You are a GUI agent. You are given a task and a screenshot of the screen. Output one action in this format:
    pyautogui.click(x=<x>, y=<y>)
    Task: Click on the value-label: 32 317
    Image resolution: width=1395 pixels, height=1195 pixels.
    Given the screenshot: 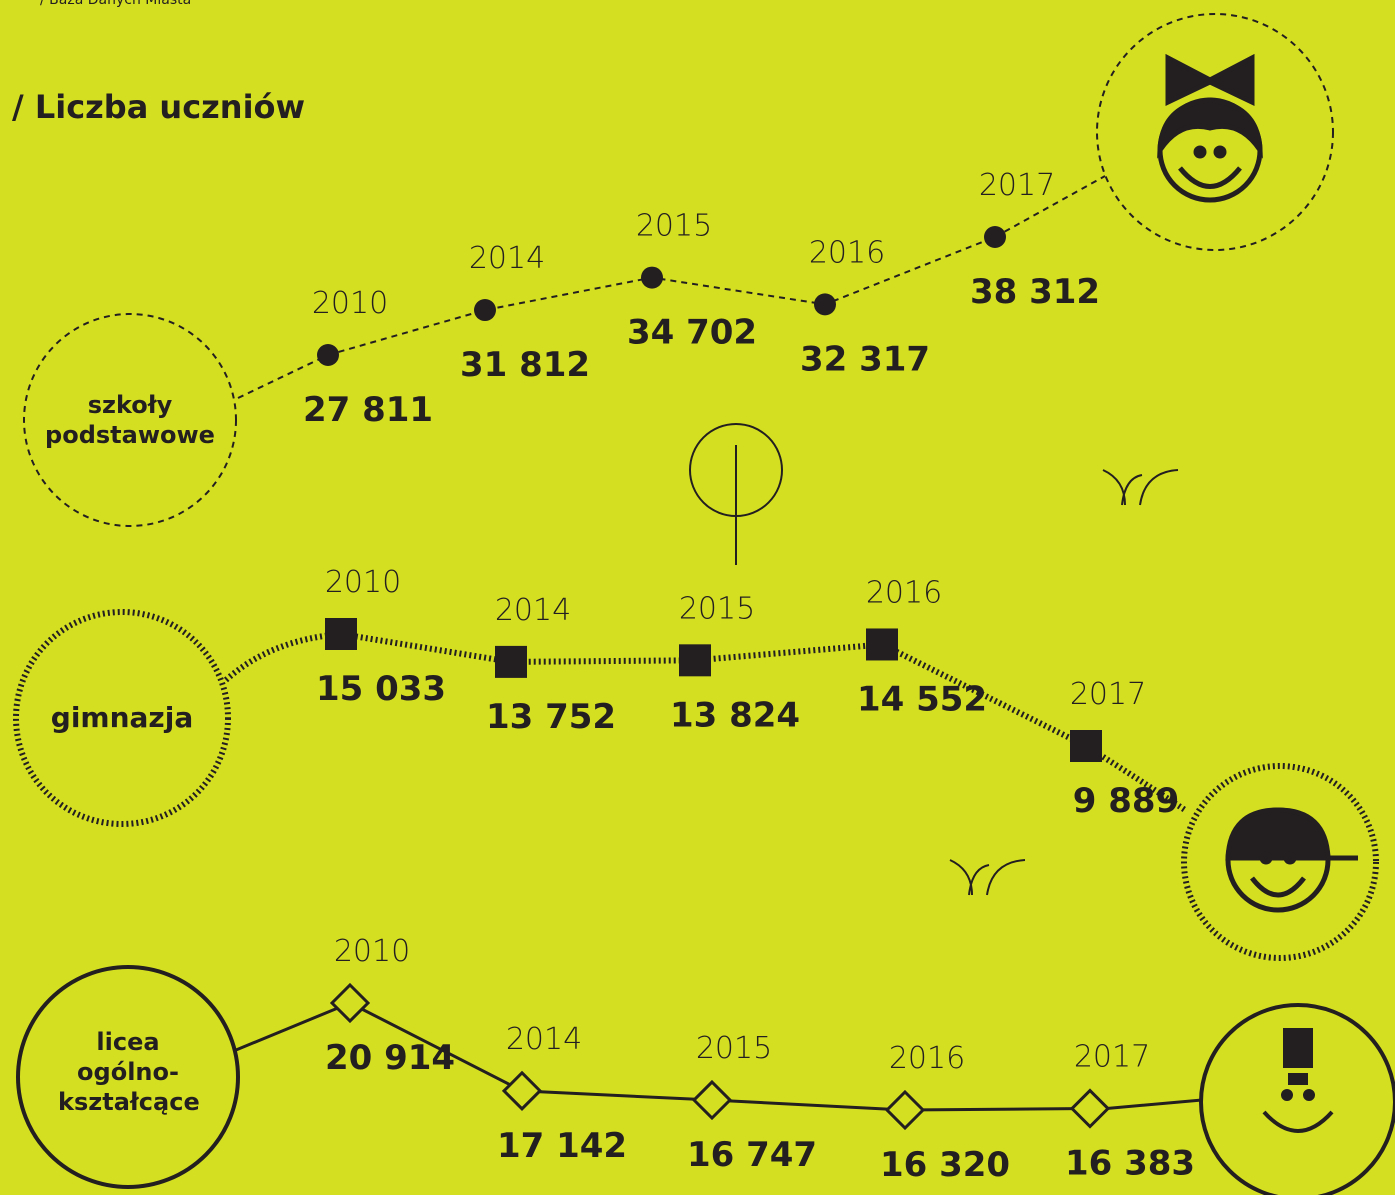 What is the action you would take?
    pyautogui.click(x=865, y=359)
    